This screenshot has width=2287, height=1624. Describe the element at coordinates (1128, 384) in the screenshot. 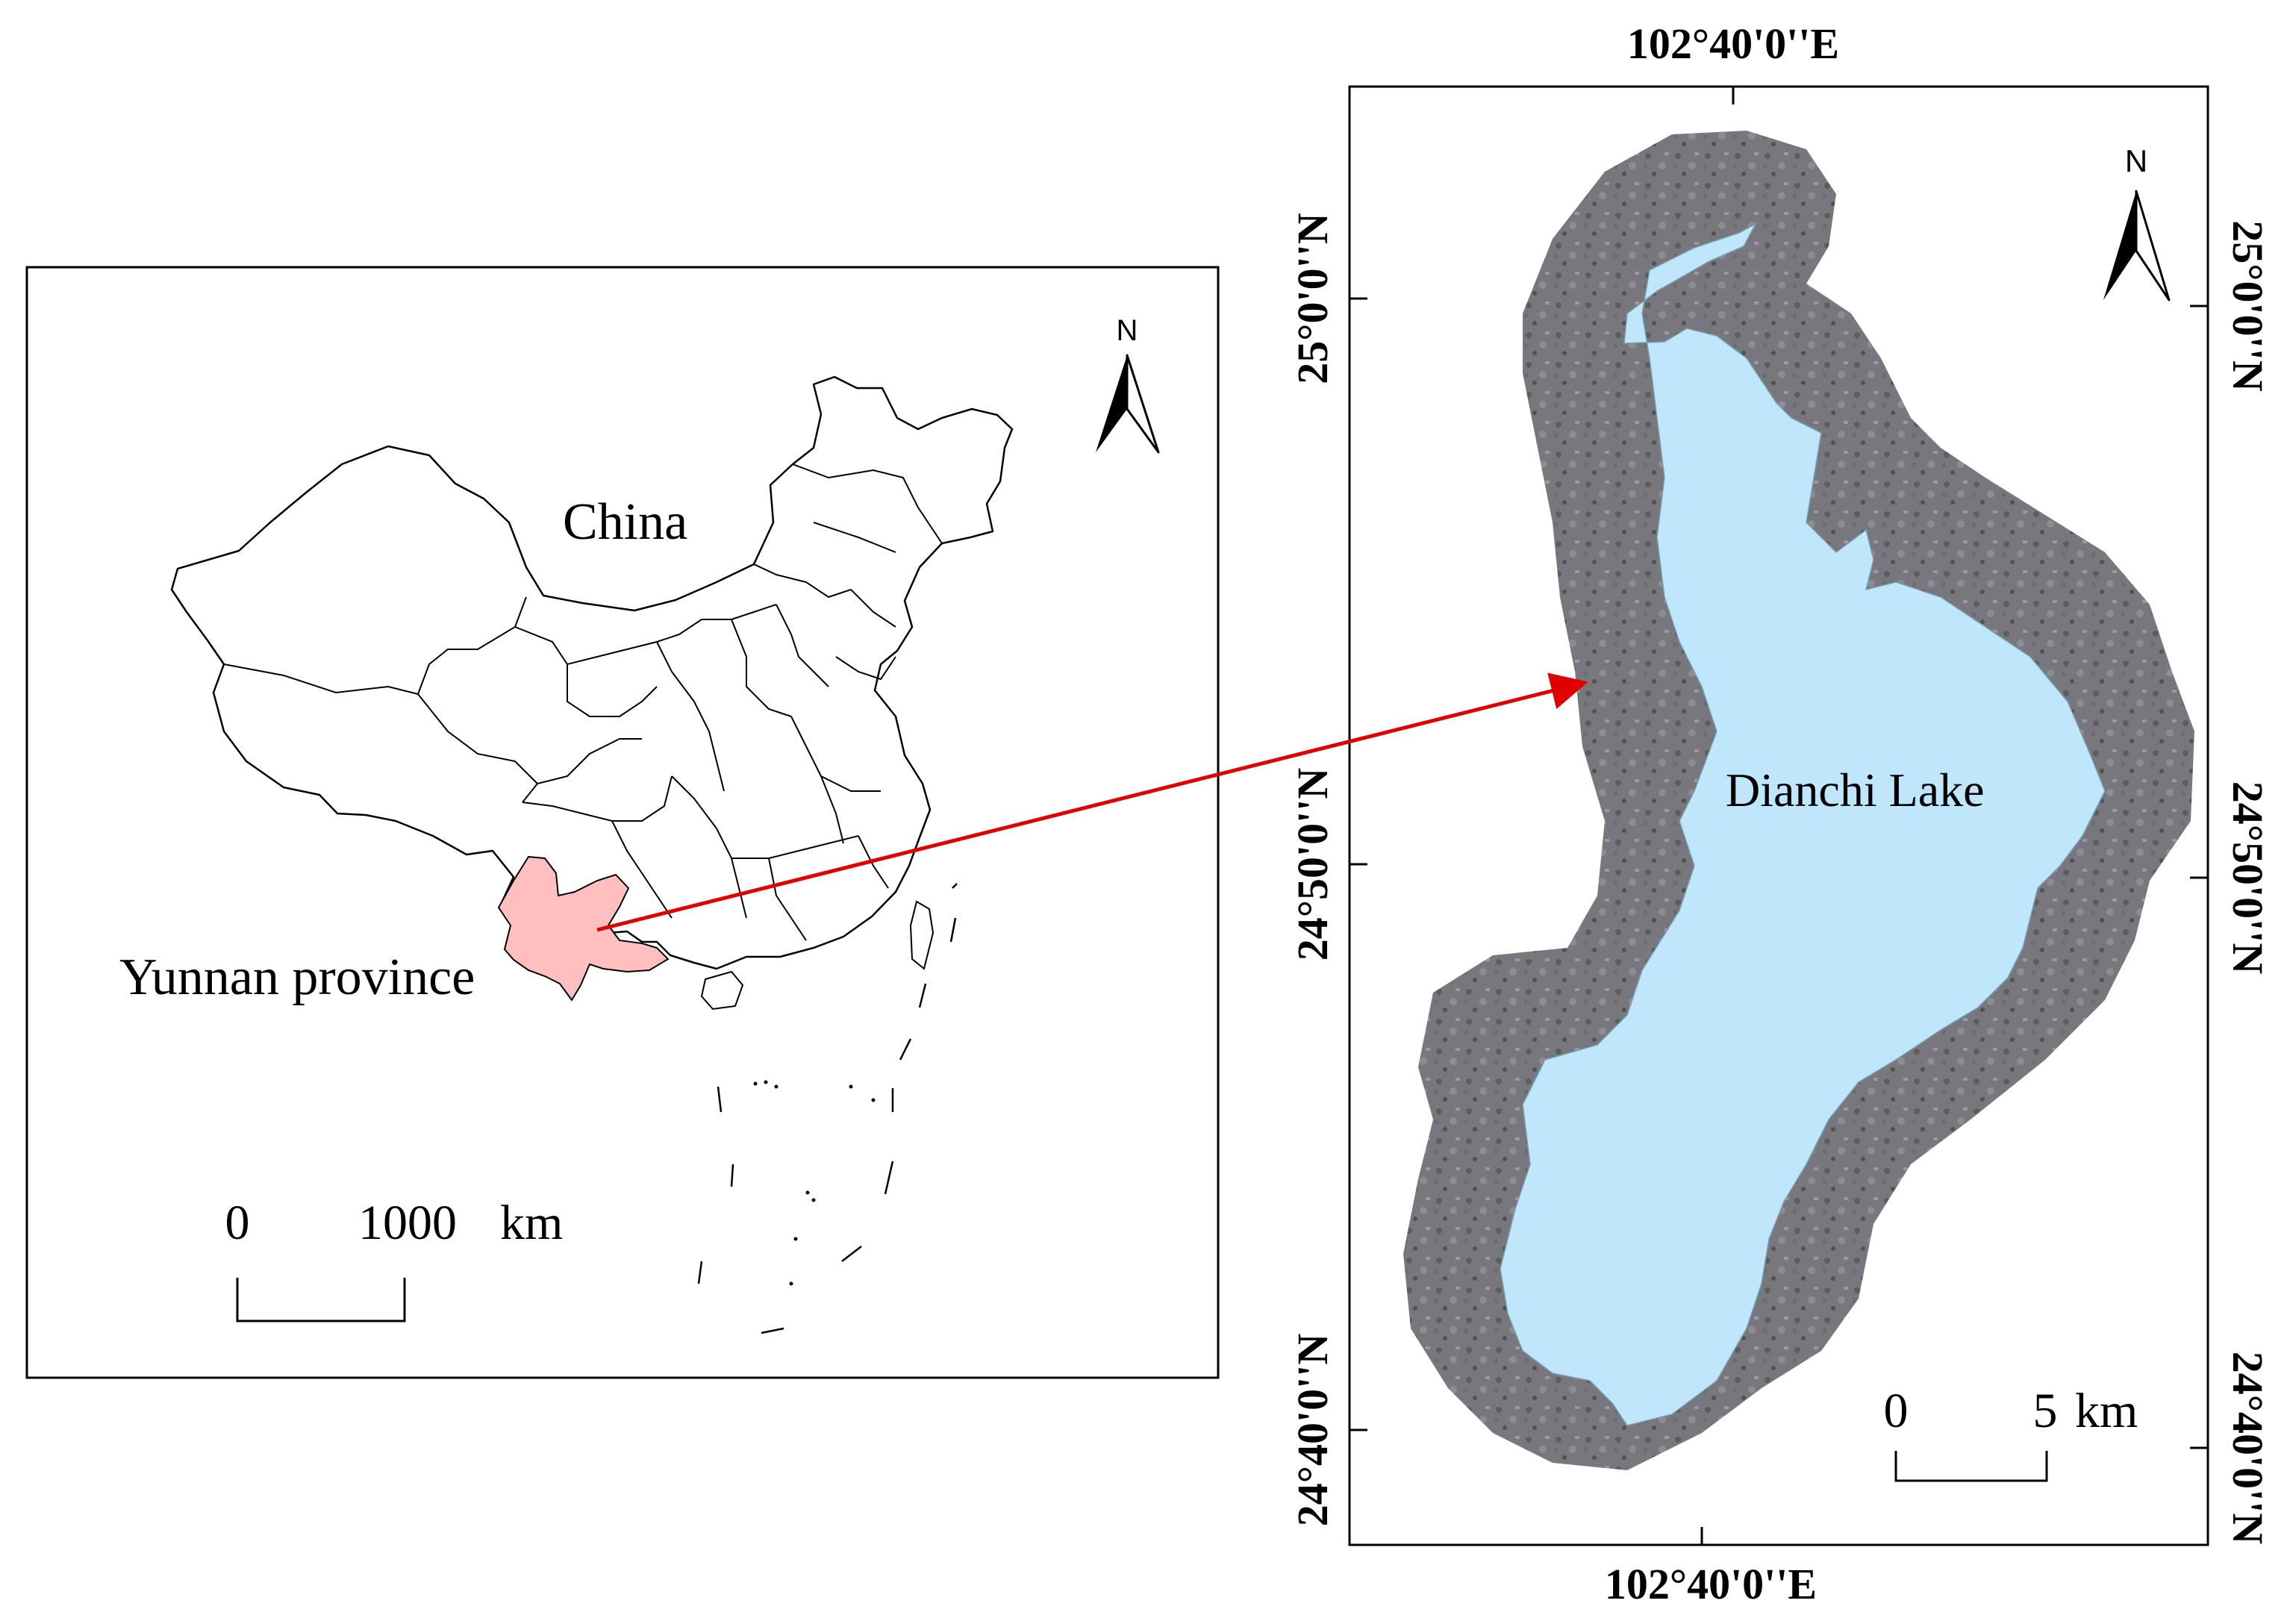

I see `china-north-arrow: N` at that location.